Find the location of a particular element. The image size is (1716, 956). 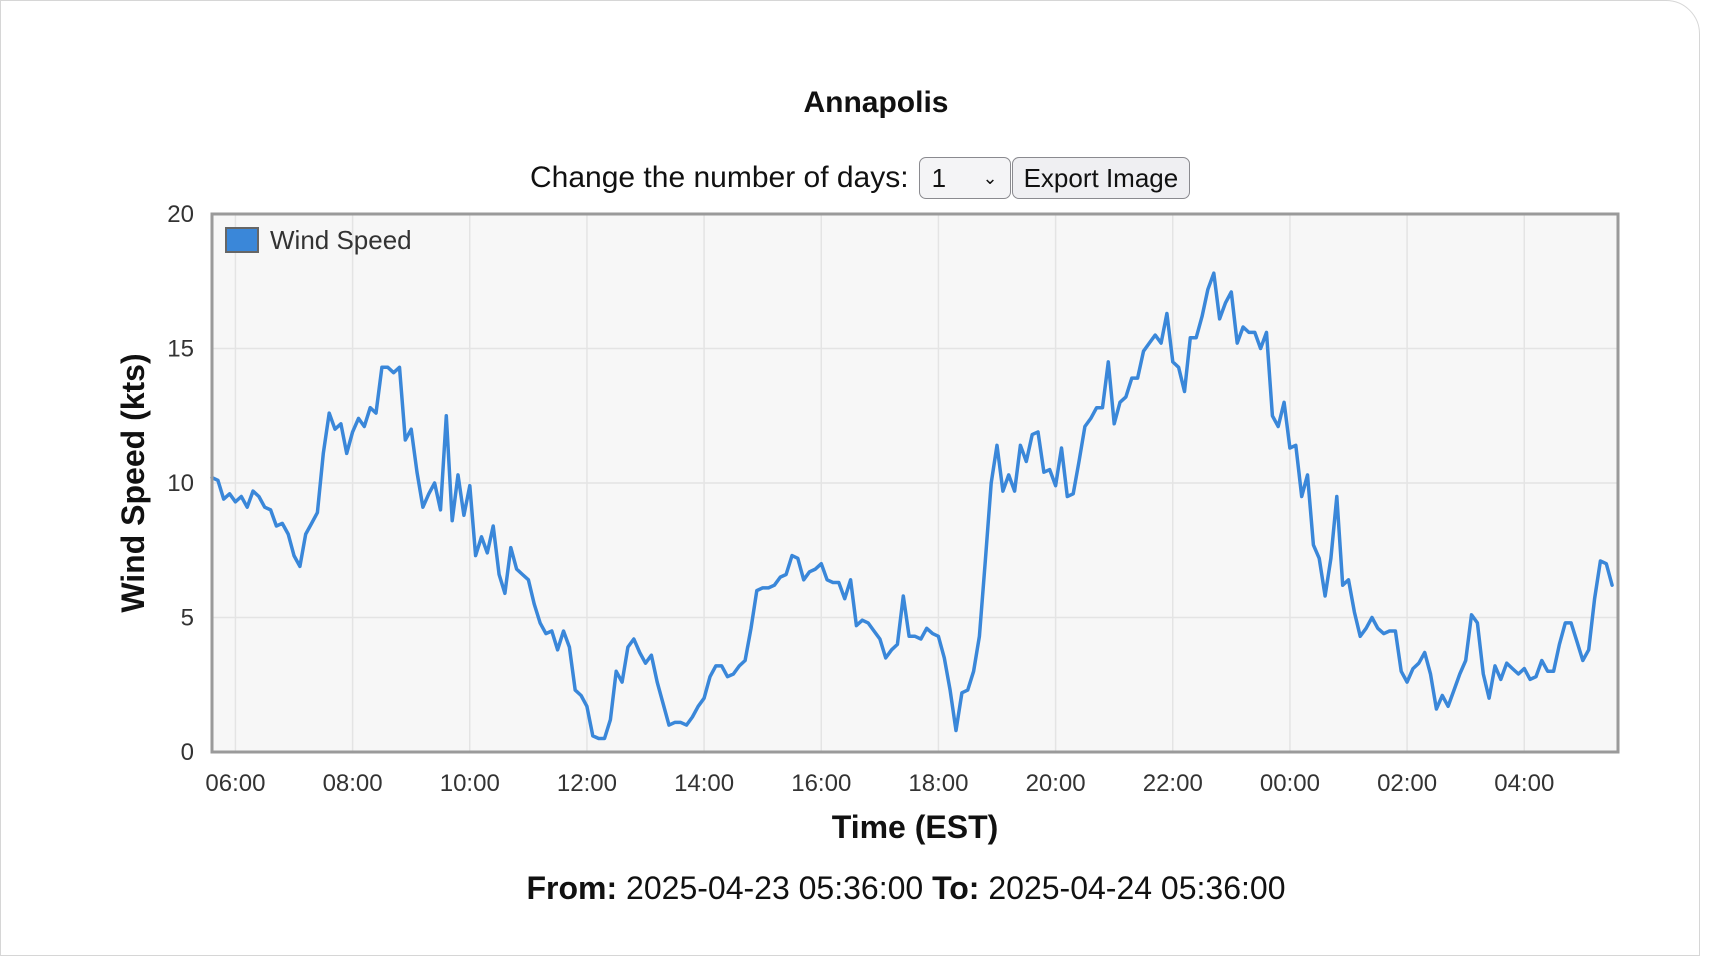

days-label: Change the number of days: is located at coordinates (719, 177).